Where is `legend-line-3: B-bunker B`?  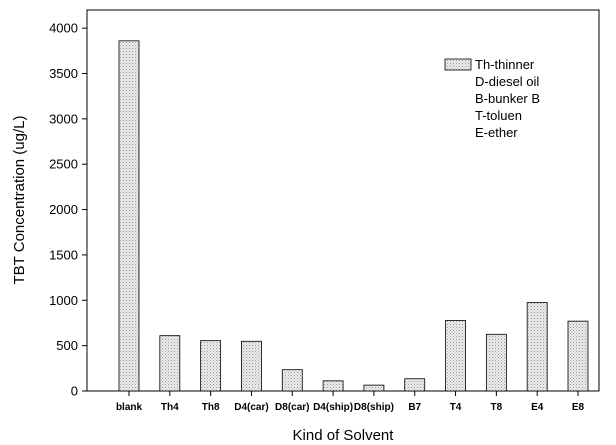
legend-line-3: B-bunker B is located at coordinates (507, 98).